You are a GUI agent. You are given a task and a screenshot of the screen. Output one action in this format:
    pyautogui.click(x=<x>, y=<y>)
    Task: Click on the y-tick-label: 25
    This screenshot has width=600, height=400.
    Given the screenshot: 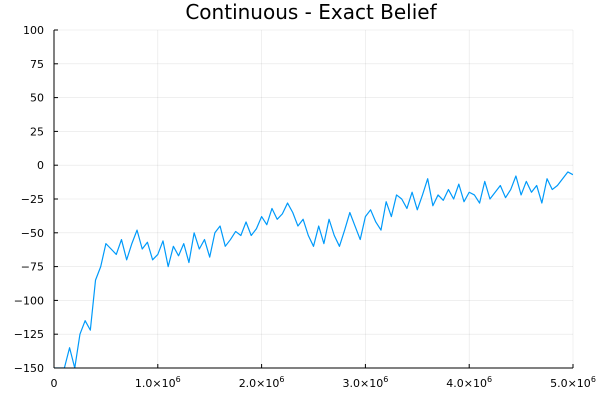 What is the action you would take?
    pyautogui.click(x=37, y=131)
    